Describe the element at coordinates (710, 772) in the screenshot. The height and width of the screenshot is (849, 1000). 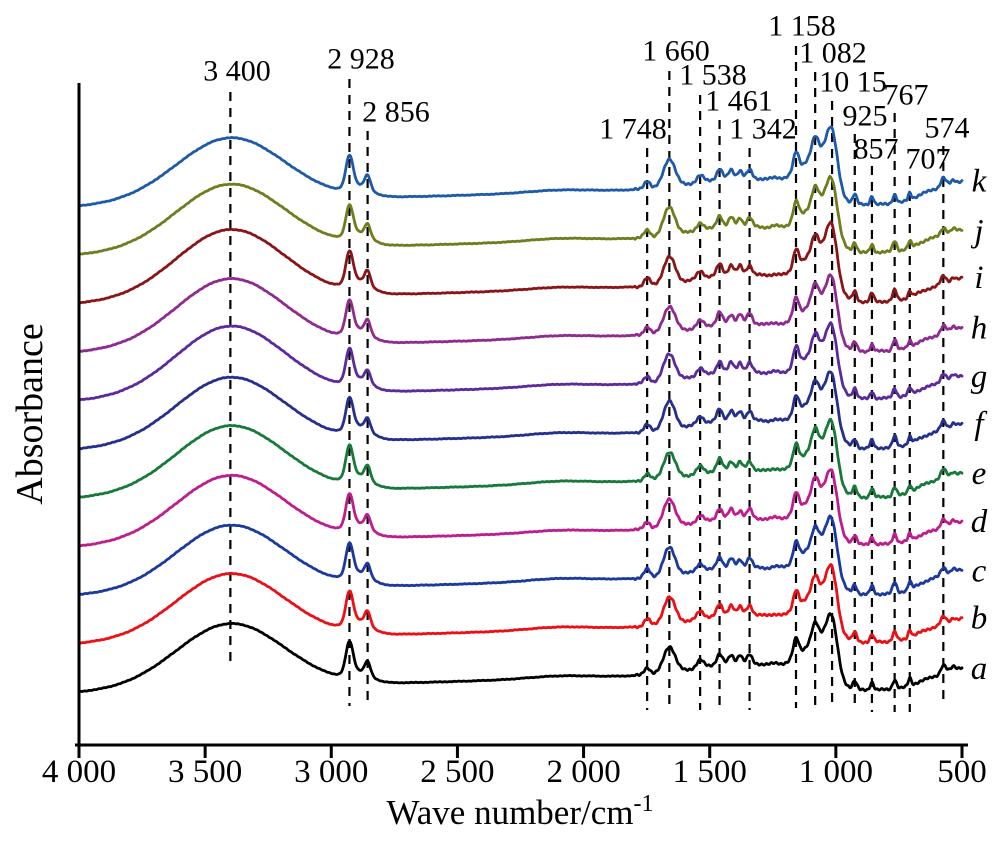
I see `x-tick-label-1500: 1 500` at that location.